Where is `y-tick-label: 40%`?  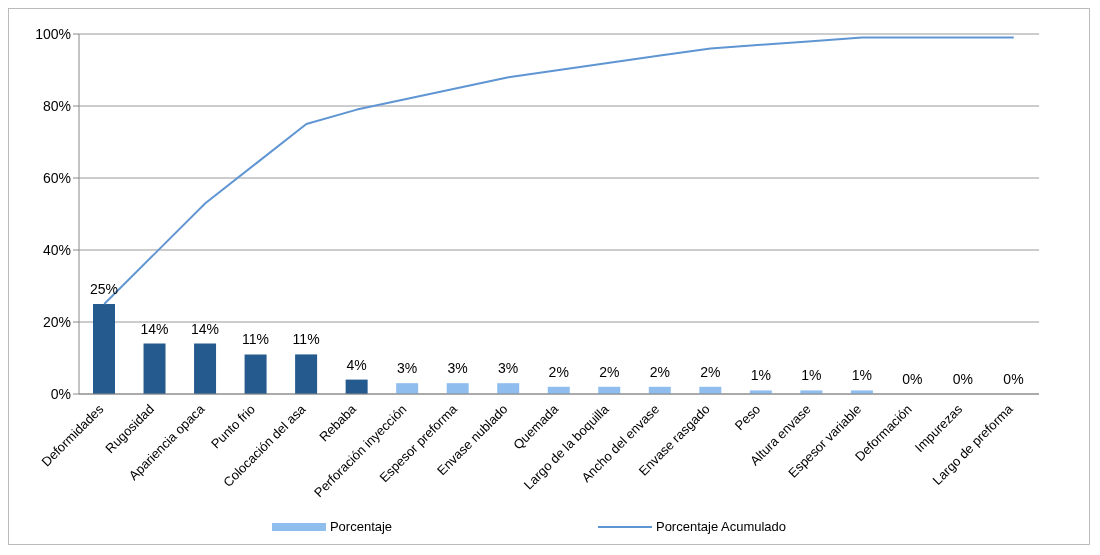
y-tick-label: 40% is located at coordinates (56, 249).